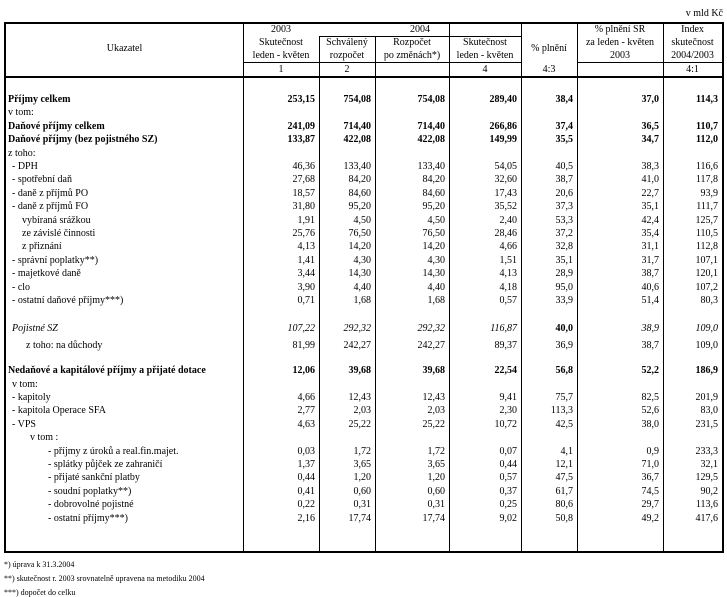  I want to click on table-cell: 111,7, so click(707, 207).